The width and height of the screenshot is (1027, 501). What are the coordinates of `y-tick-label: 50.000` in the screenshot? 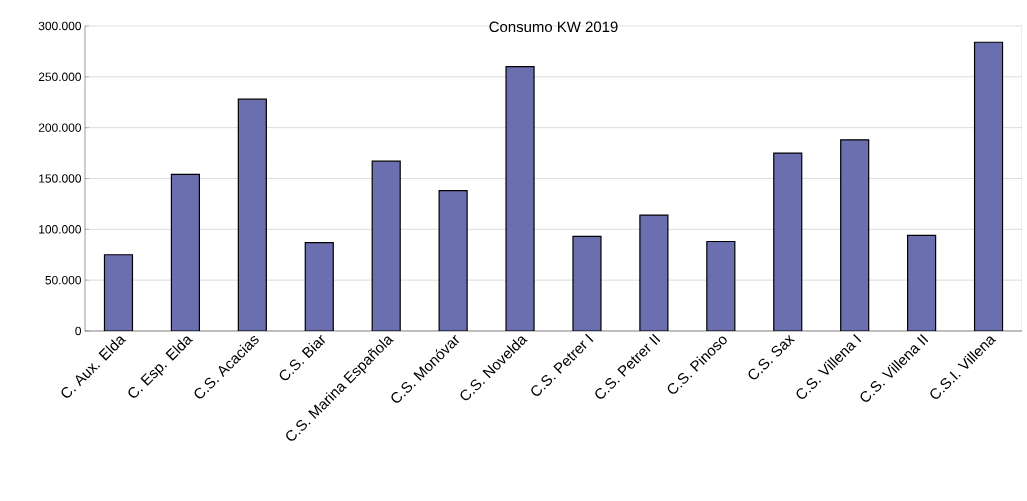 It's located at (63, 280).